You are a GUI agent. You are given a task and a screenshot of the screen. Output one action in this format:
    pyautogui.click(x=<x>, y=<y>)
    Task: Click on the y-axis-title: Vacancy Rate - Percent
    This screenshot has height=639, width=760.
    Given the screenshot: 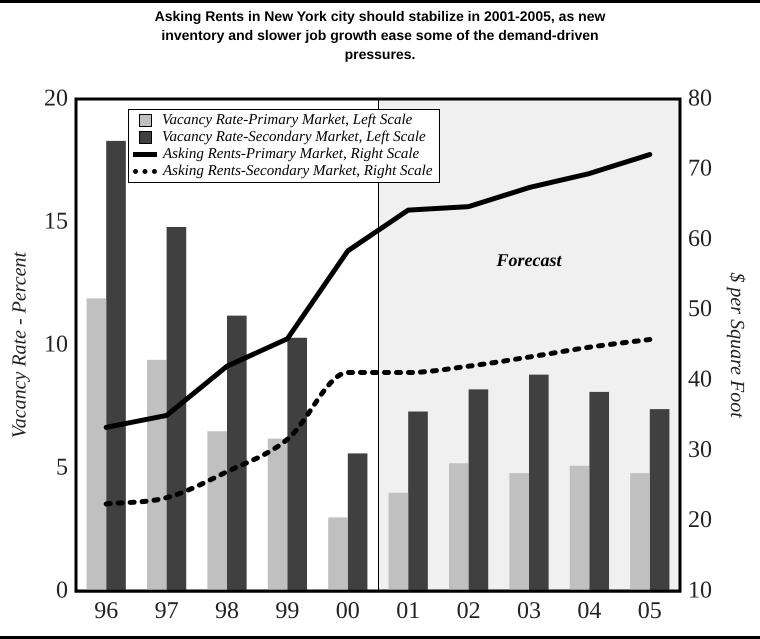 What is the action you would take?
    pyautogui.click(x=19, y=344)
    